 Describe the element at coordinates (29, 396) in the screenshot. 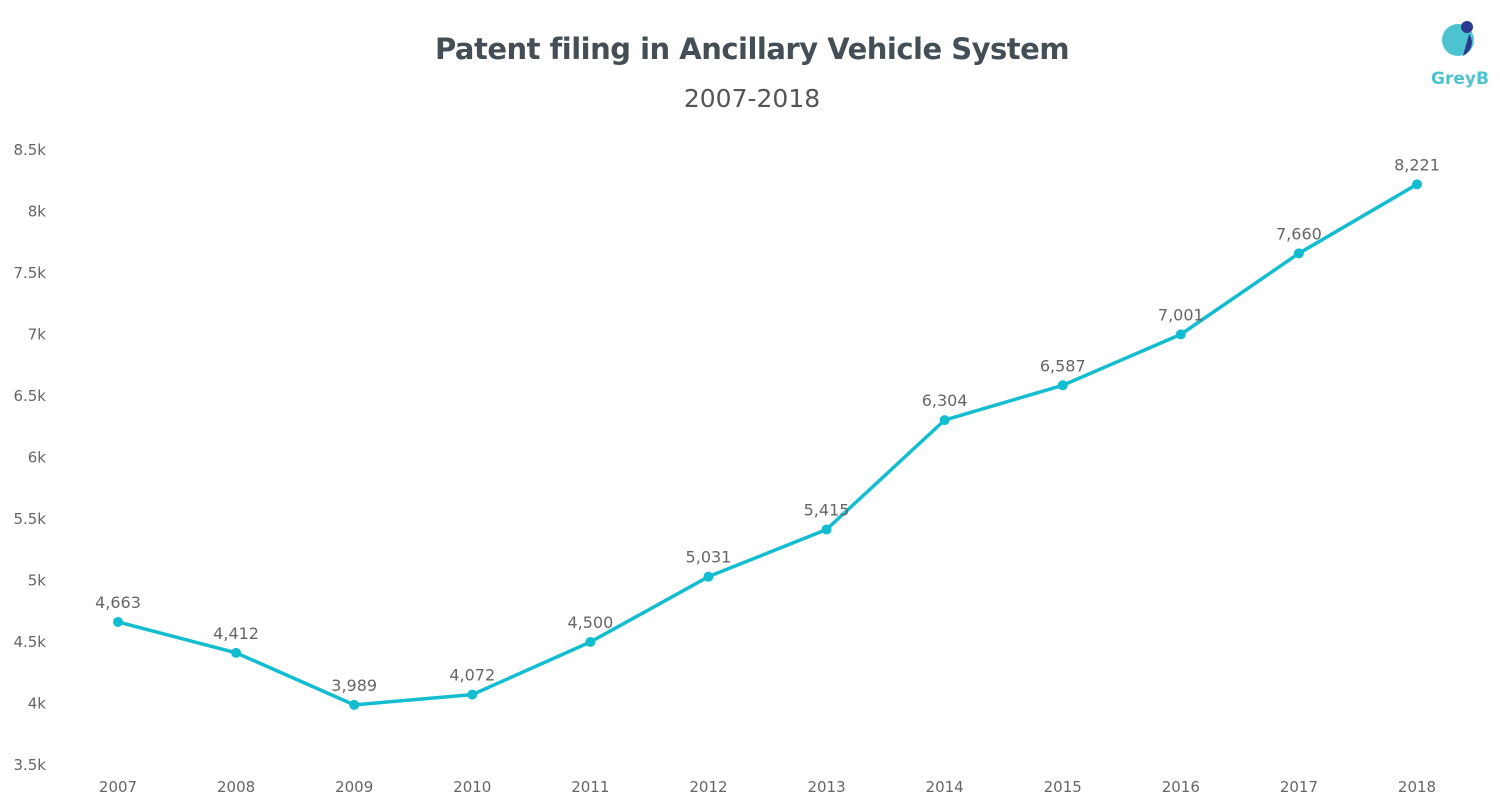

I see `y-tick-label: 6.5k` at that location.